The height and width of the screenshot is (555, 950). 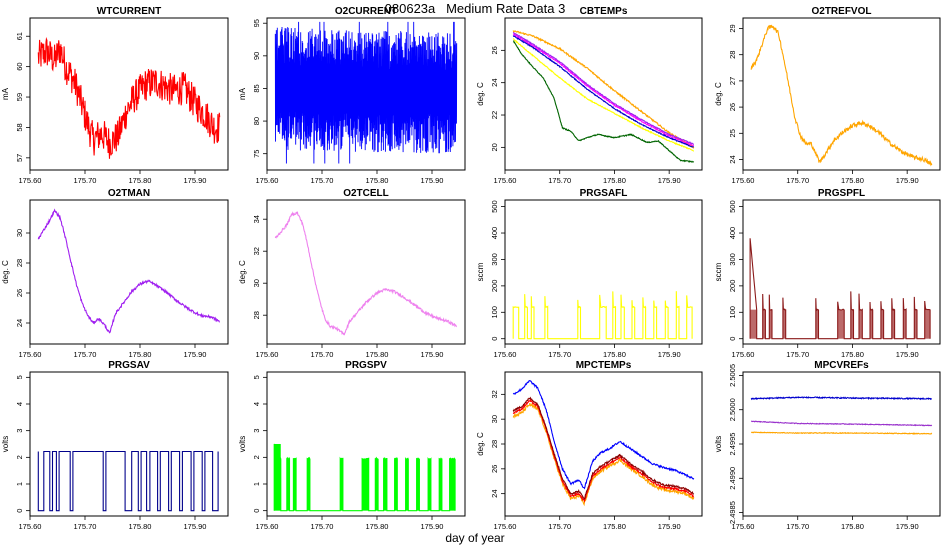 I want to click on panel-title: PRGSAV, so click(x=129, y=365).